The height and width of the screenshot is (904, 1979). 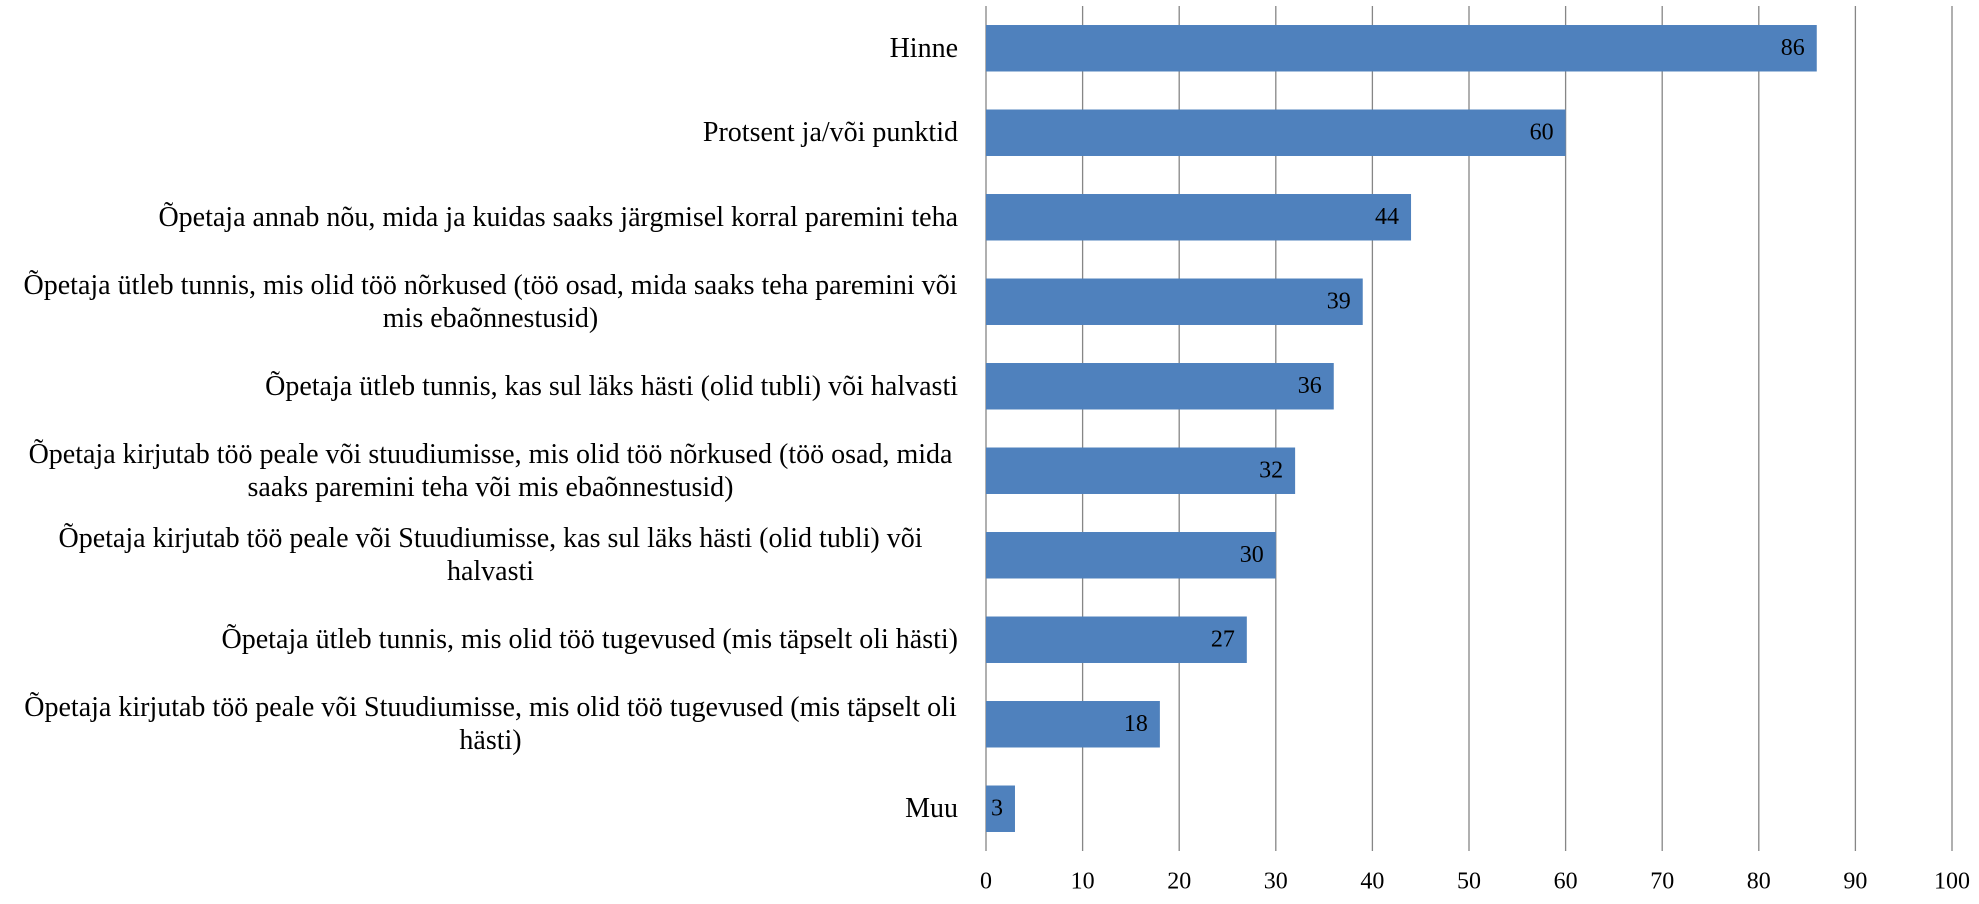 I want to click on y-tick-label: Hinne, so click(x=479, y=48).